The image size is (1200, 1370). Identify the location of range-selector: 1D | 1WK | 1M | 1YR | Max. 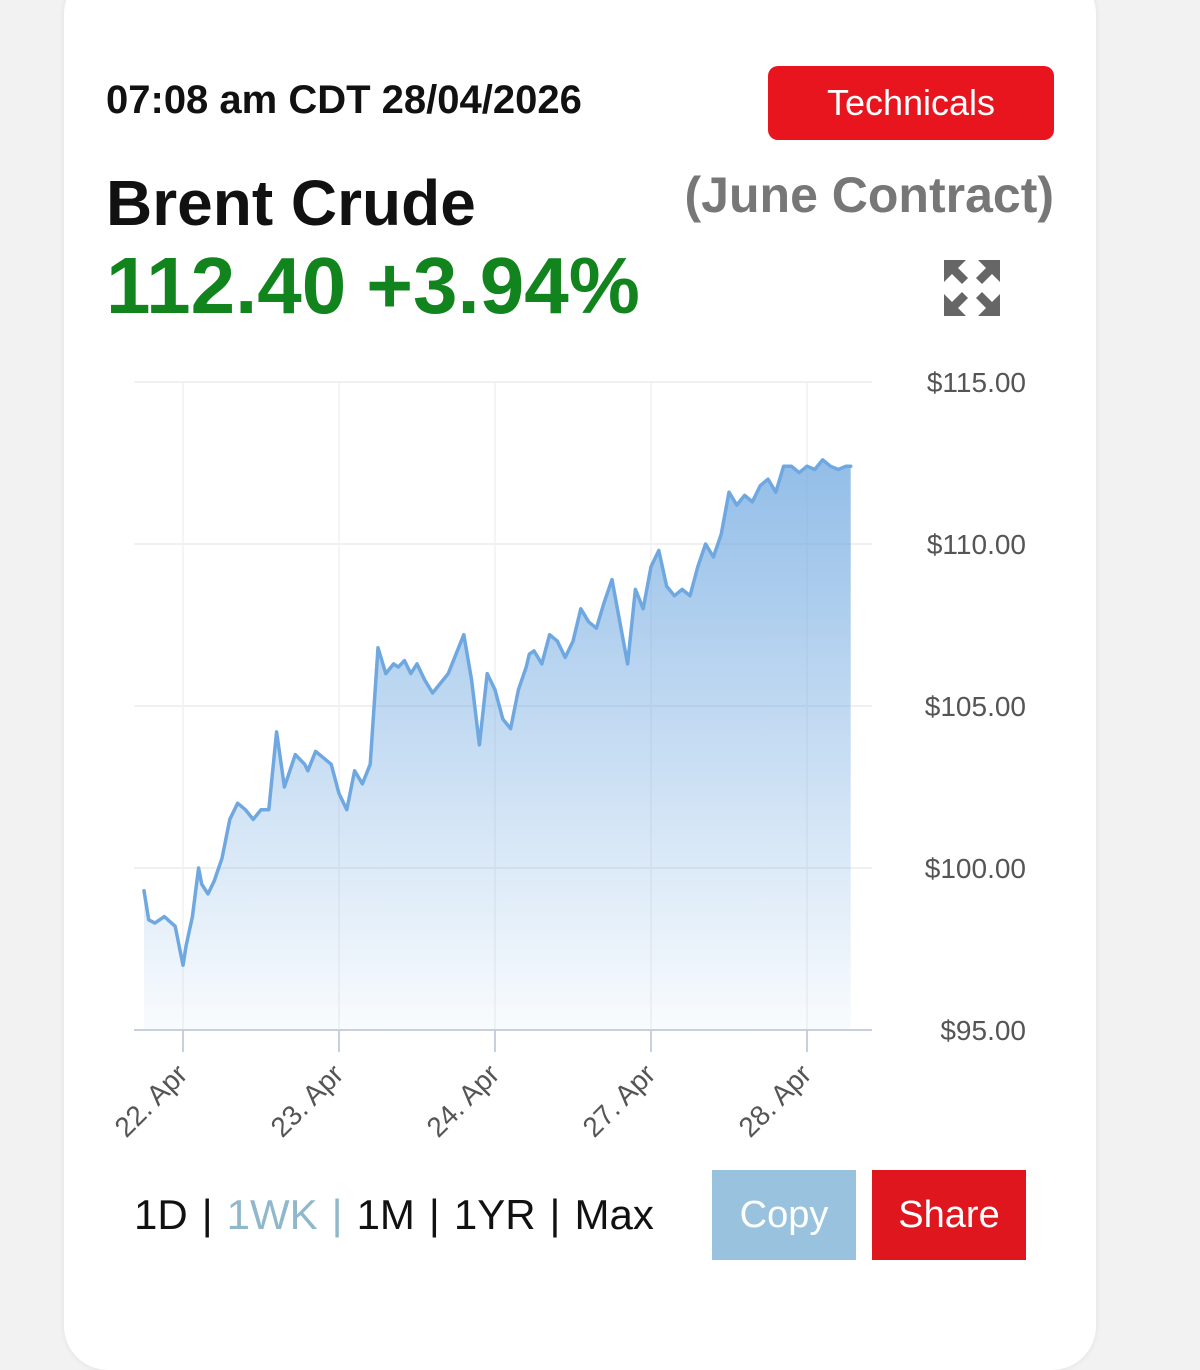
(394, 1215).